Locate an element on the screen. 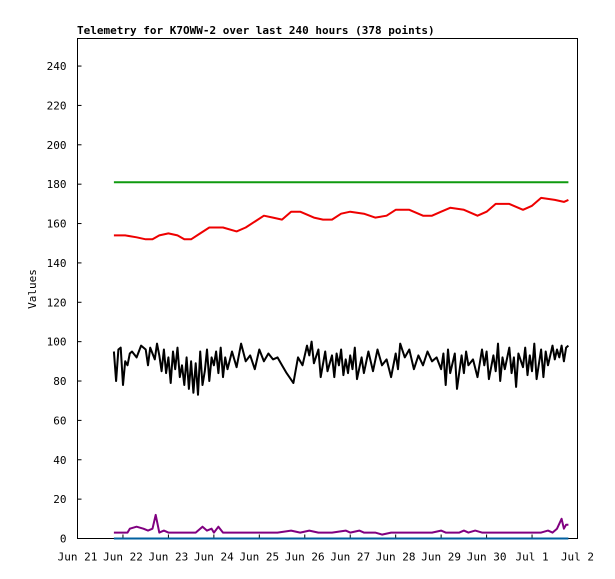 Image resolution: width=615 pixels, height=579 pixels. y-tick-label: 200 is located at coordinates (57, 145).